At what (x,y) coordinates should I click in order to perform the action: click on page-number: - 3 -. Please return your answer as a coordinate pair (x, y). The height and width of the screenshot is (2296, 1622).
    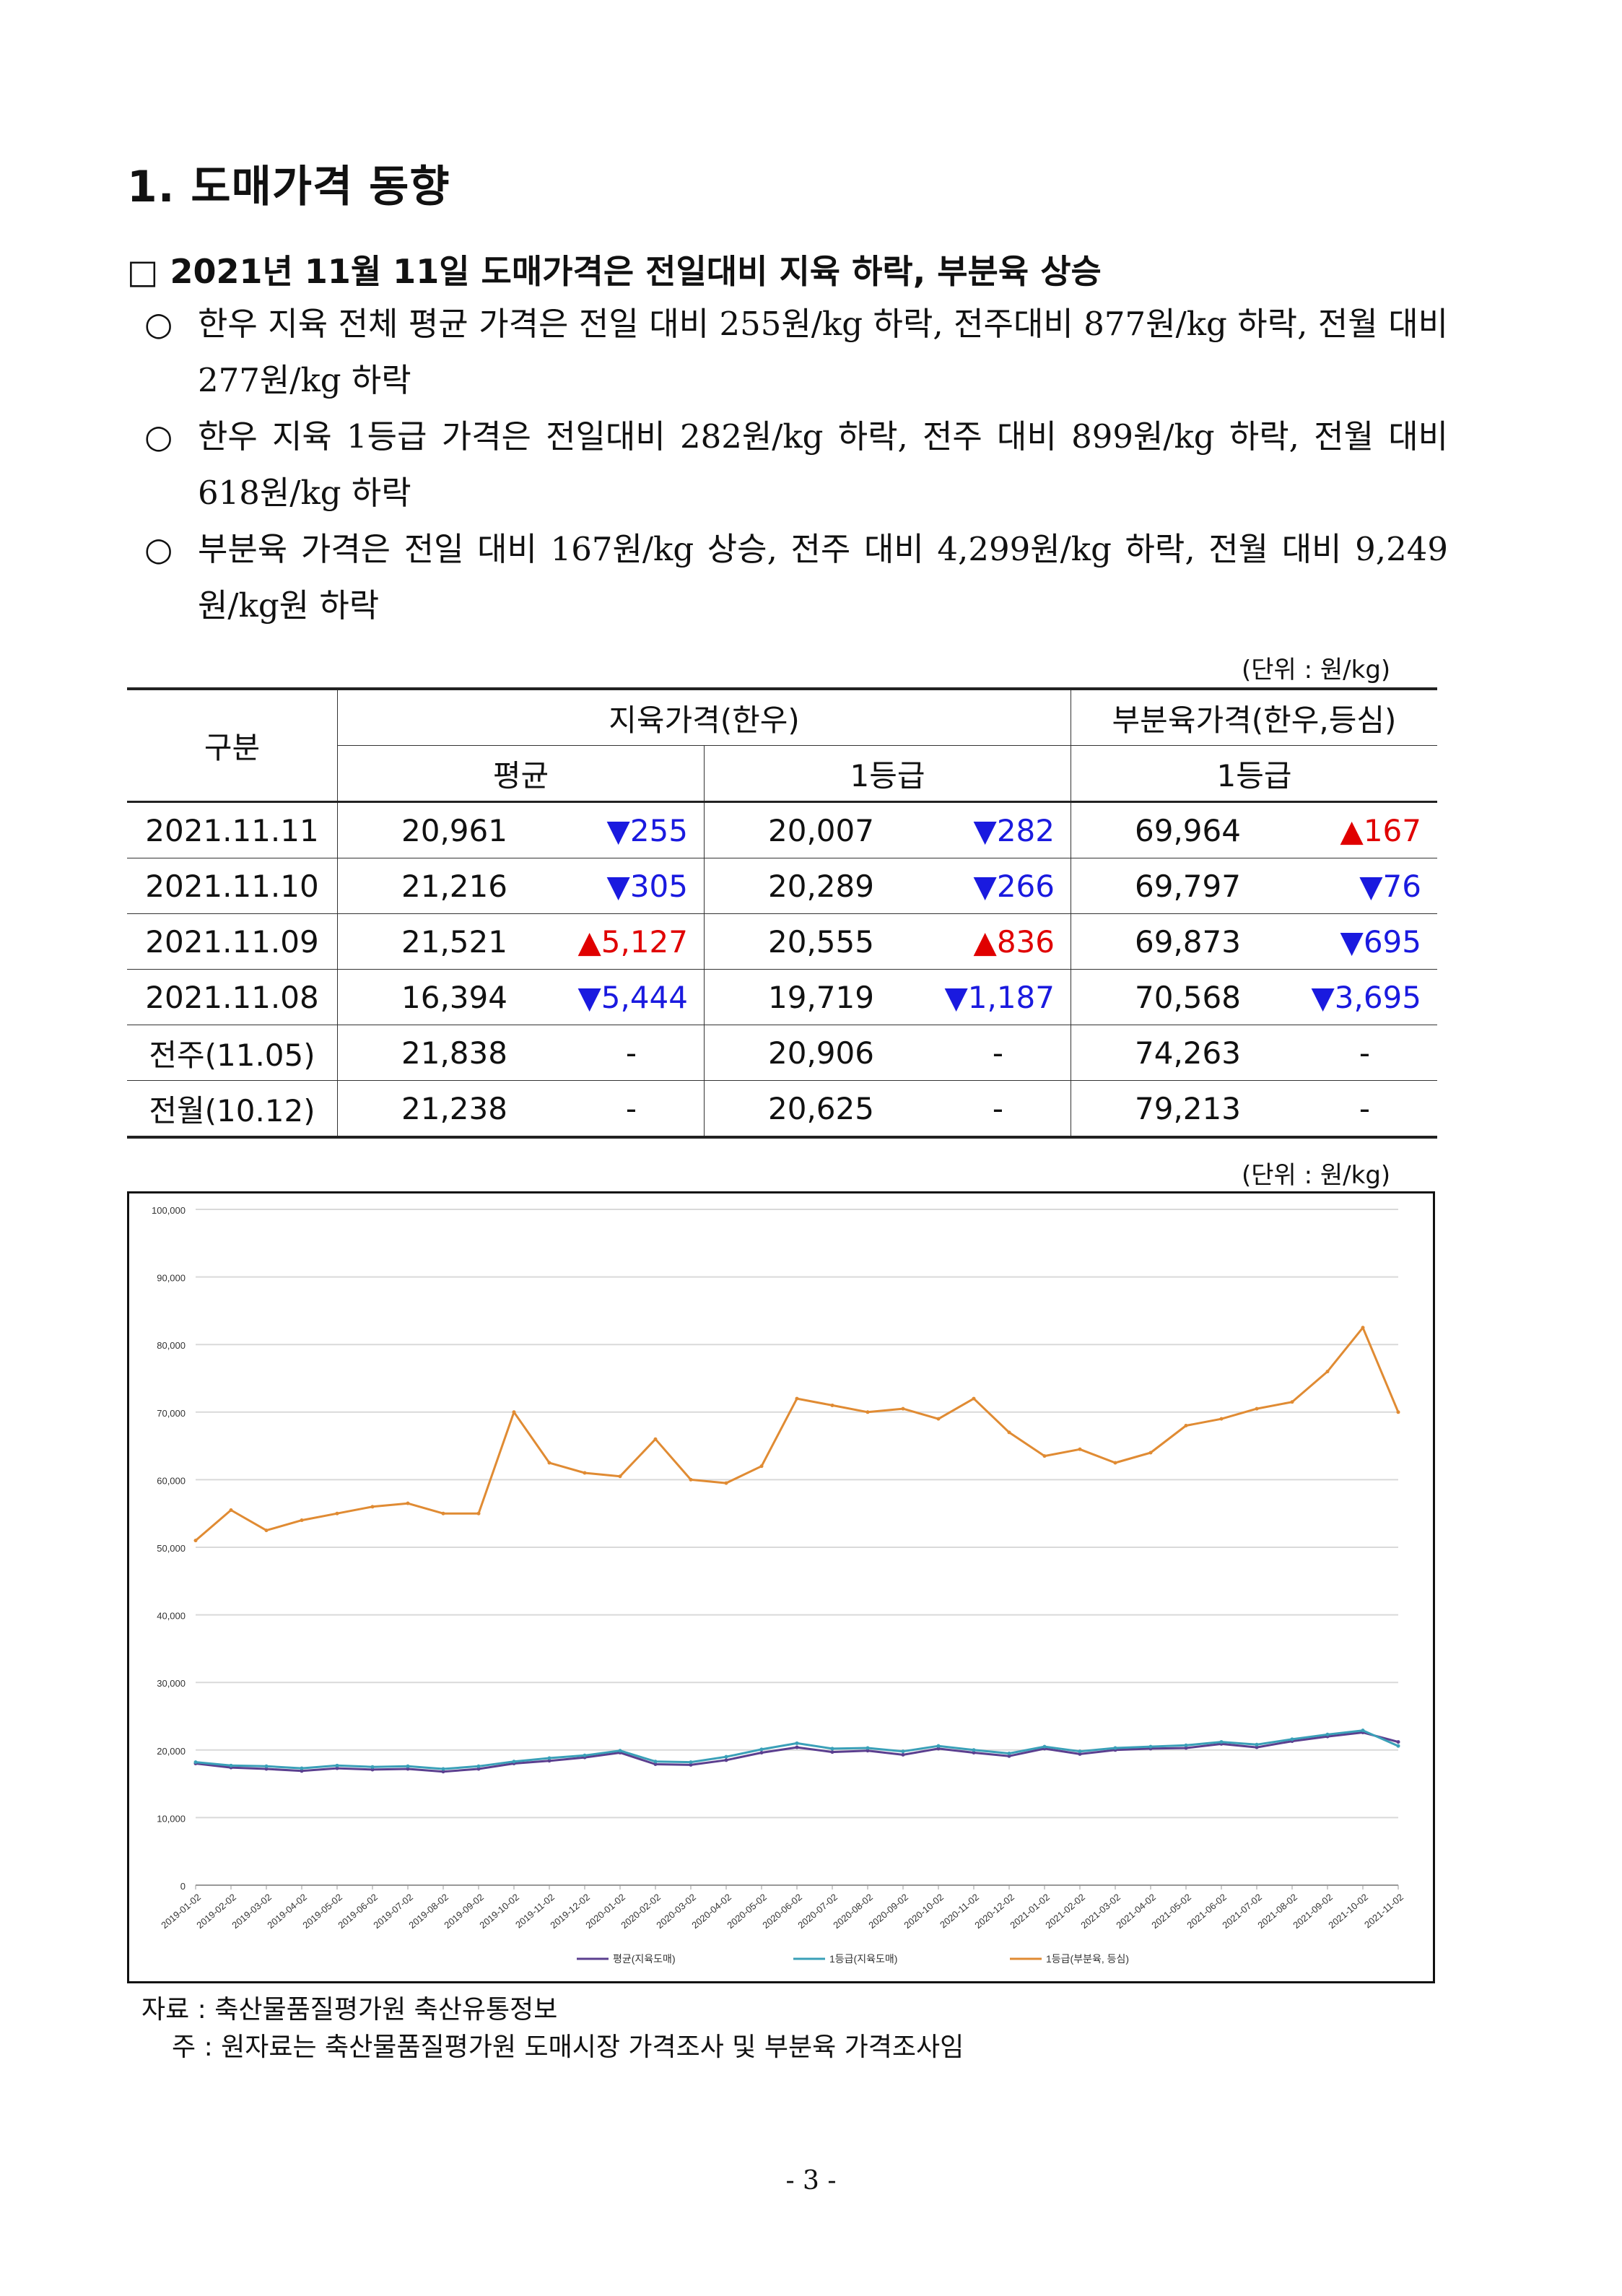
    Looking at the image, I should click on (811, 2181).